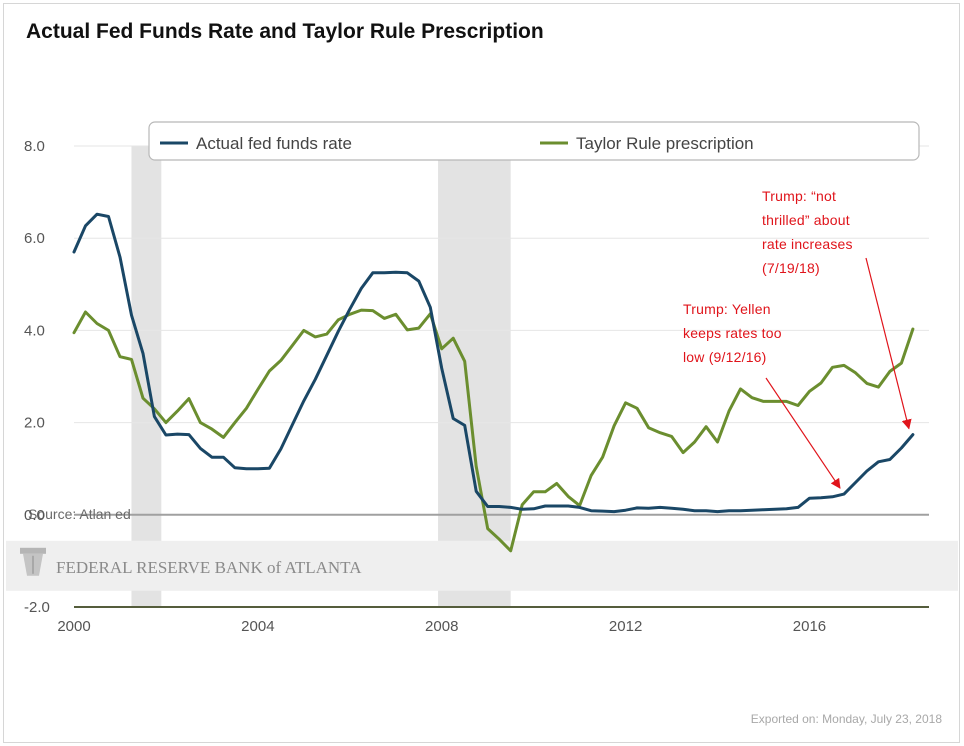 This screenshot has height=746, width=964. I want to click on x-tick-label: 2000, so click(73, 626).